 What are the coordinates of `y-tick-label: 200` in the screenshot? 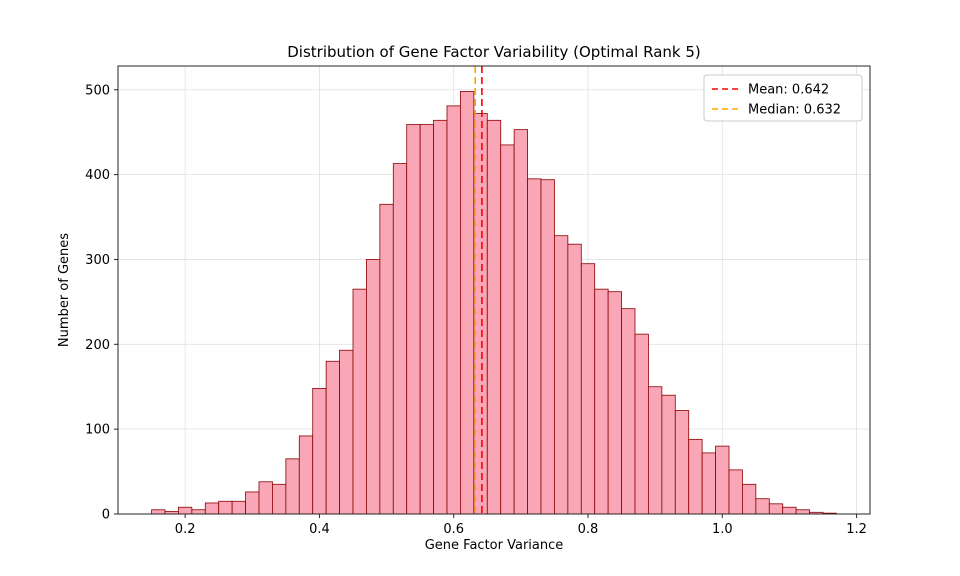 It's located at (97, 345).